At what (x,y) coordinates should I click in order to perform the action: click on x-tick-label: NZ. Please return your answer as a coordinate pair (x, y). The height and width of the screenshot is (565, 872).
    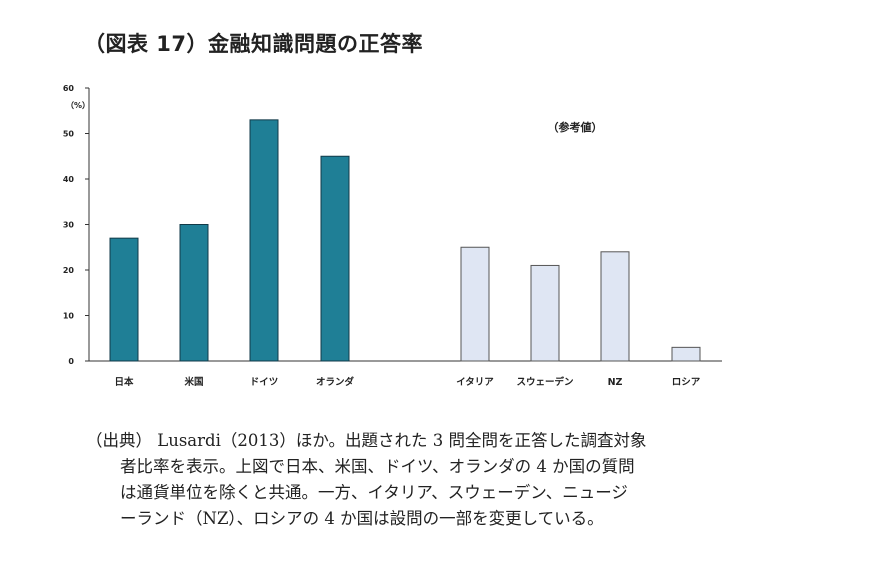
    Looking at the image, I should click on (615, 382).